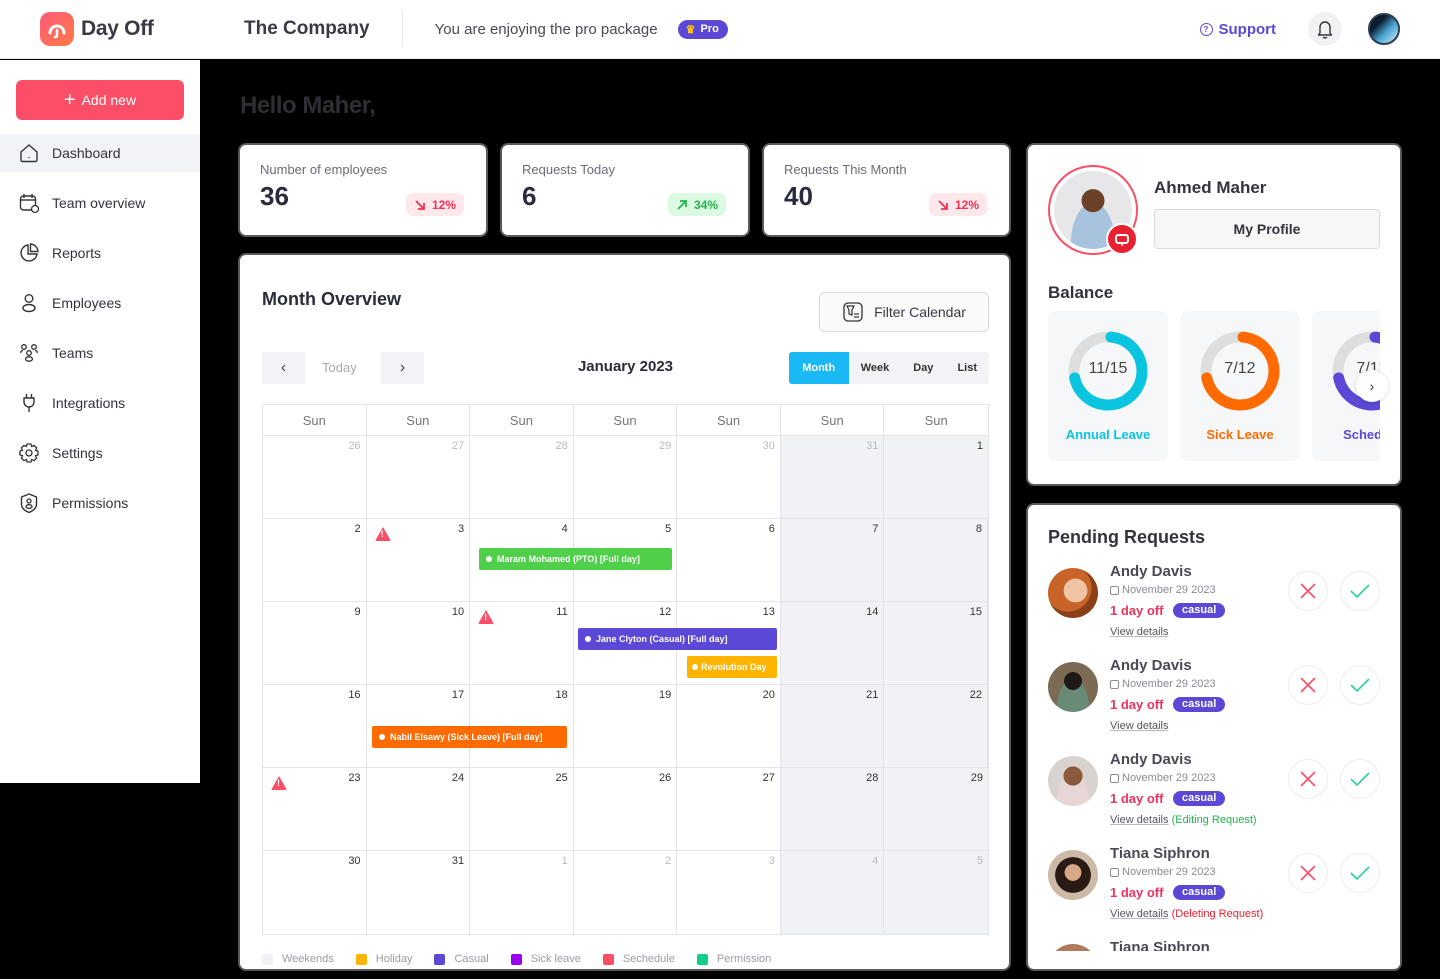  What do you see at coordinates (100, 203) in the screenshot?
I see `sidebar-item-team-overview: Team overview` at bounding box center [100, 203].